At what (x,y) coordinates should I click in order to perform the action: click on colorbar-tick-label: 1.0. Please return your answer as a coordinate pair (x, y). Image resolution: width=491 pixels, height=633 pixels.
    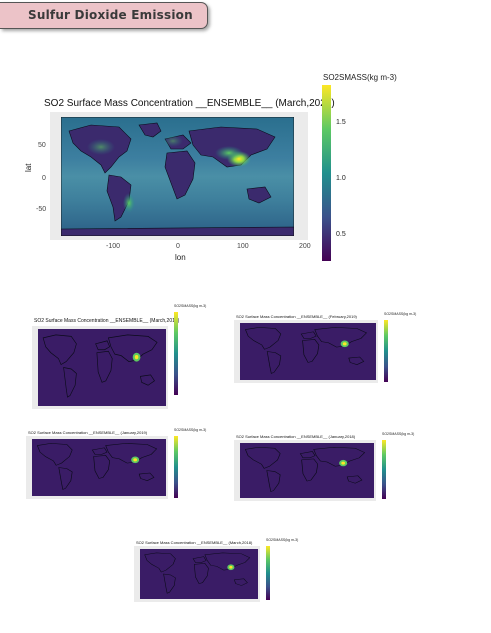
    Looking at the image, I should click on (341, 178).